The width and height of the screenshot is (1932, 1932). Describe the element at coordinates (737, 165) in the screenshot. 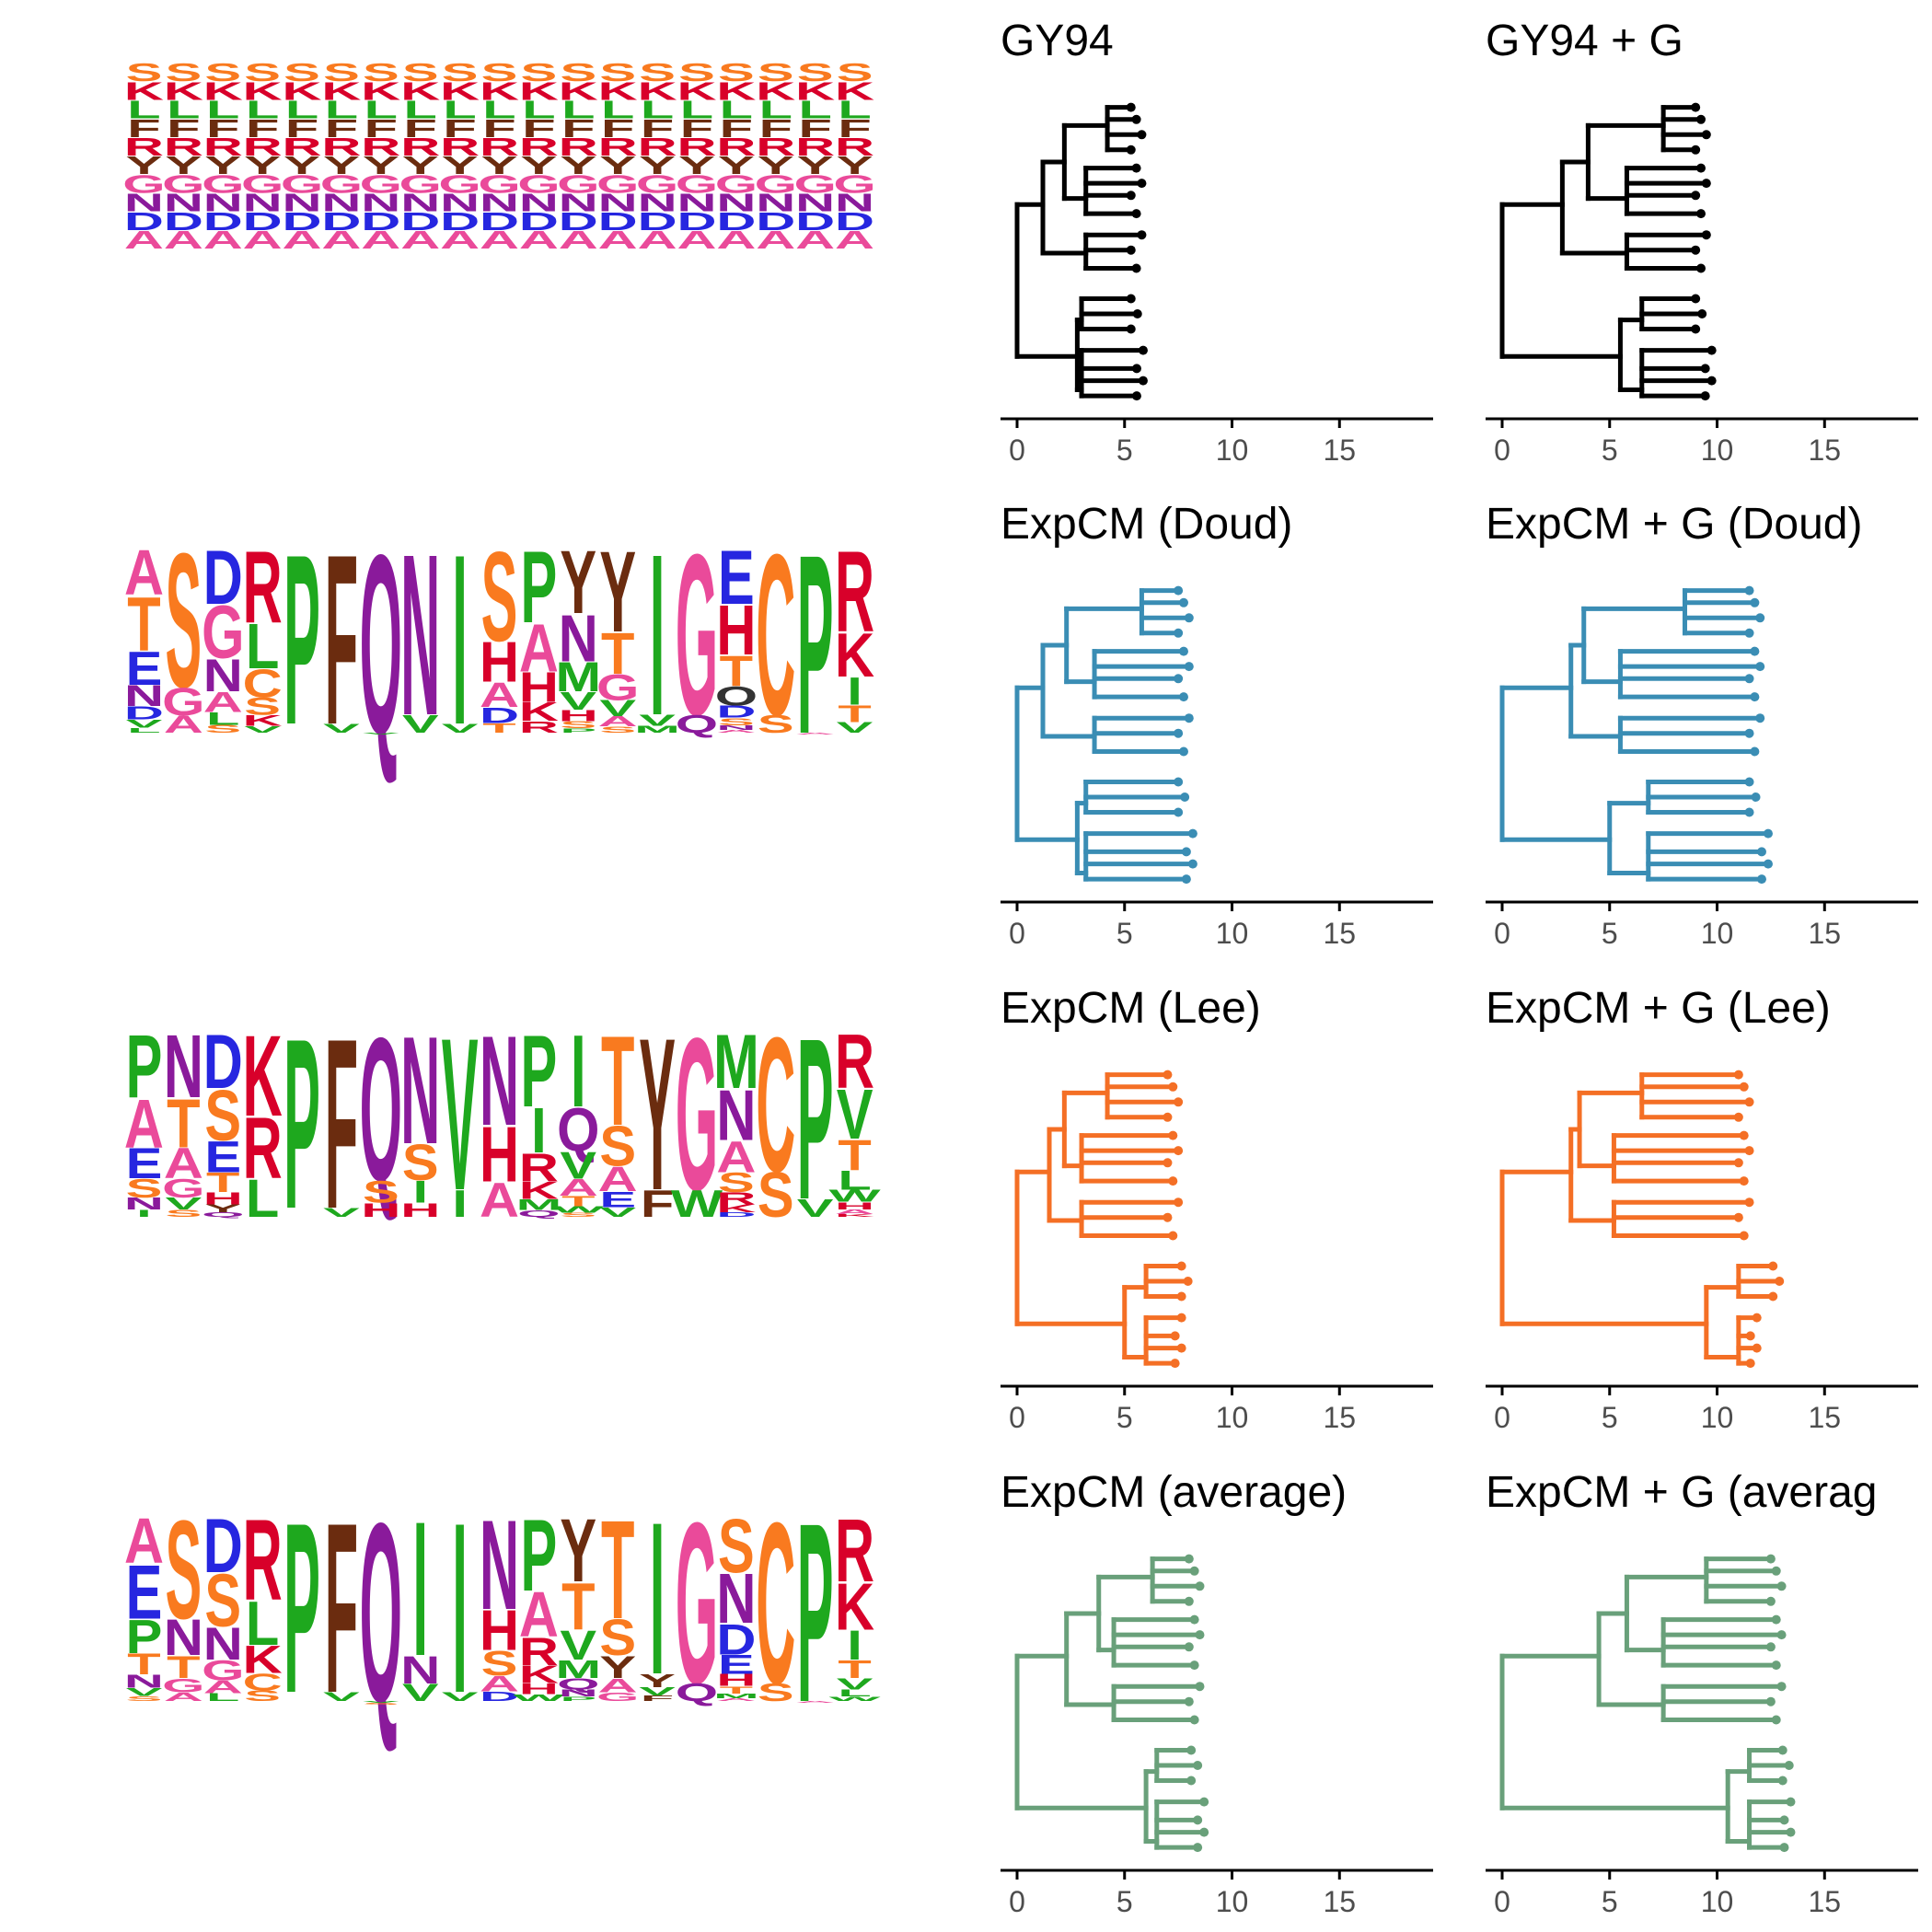

I see `logo-letter: Y` at that location.